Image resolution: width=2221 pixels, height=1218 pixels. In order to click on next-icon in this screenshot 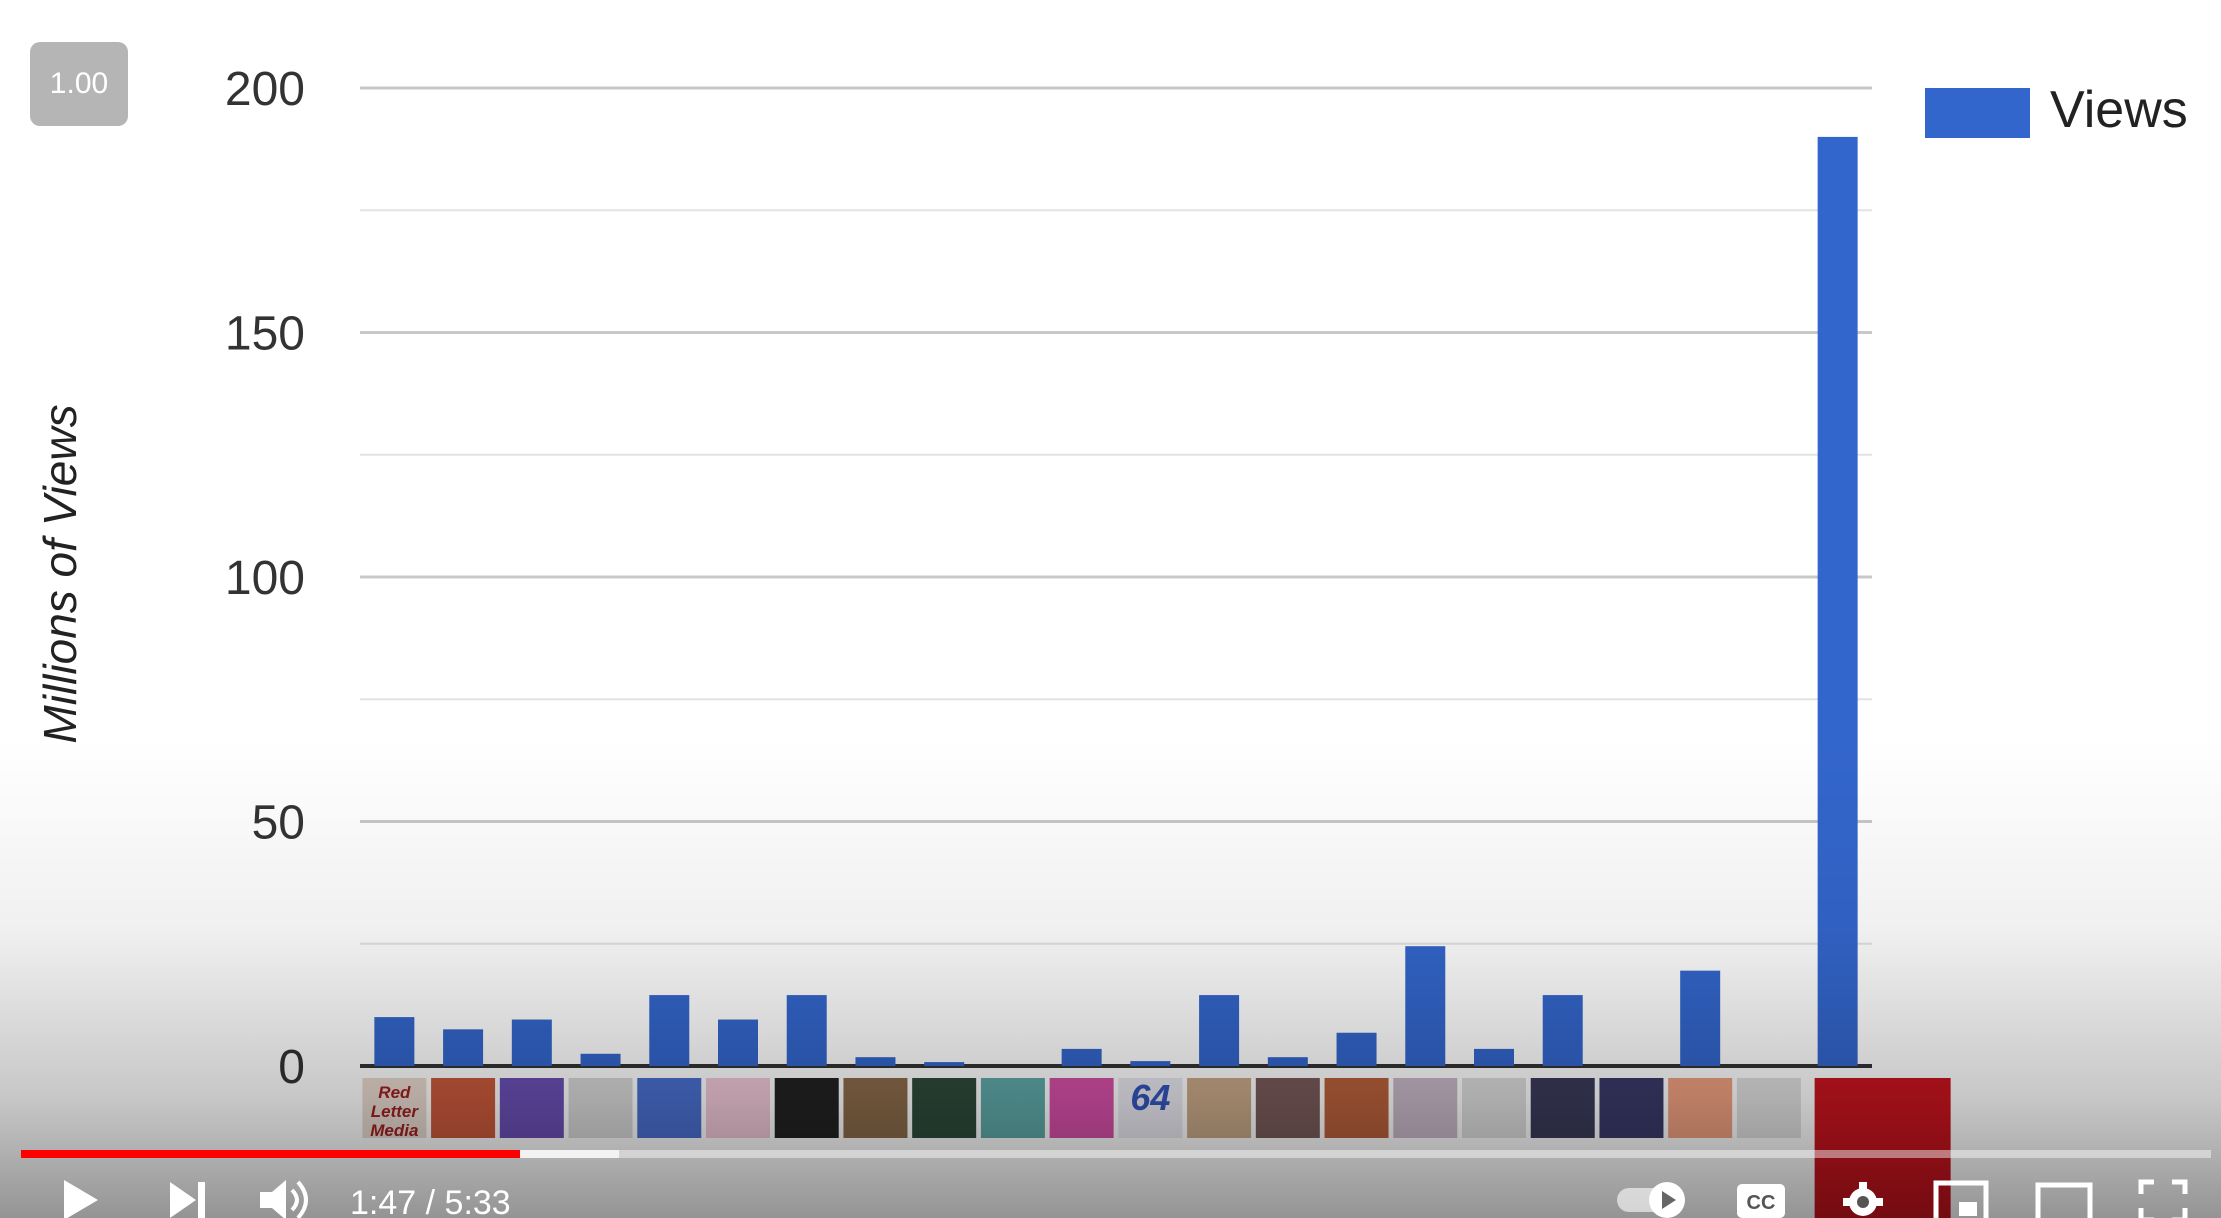, I will do `click(187, 1200)`.